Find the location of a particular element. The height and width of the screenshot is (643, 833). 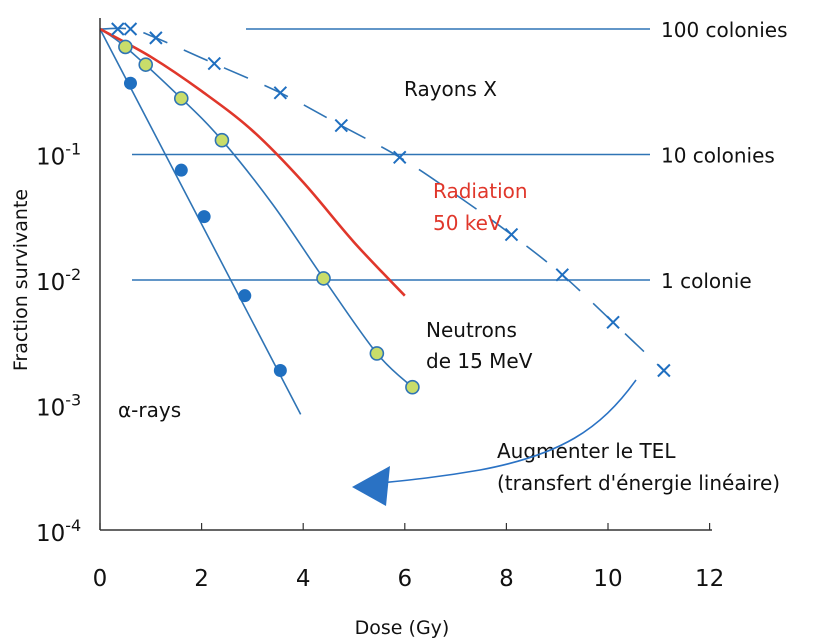

x-tick-label: 4 is located at coordinates (303, 579).